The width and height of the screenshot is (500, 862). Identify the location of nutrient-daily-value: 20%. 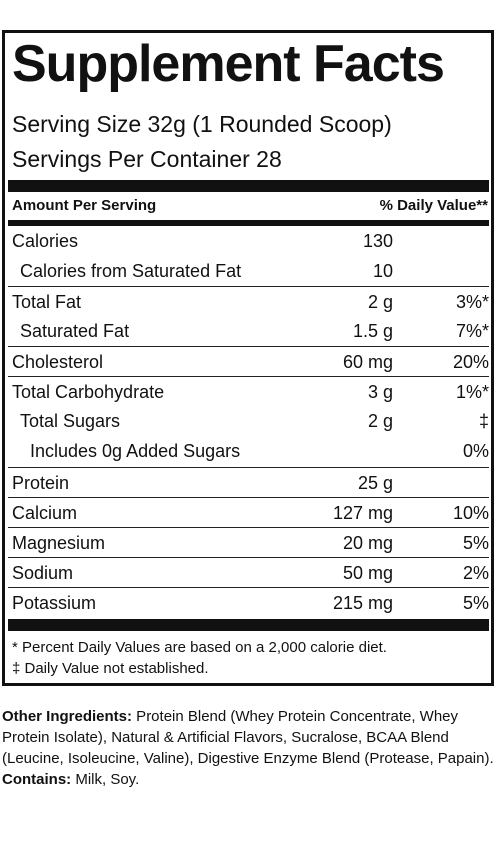
(470, 362).